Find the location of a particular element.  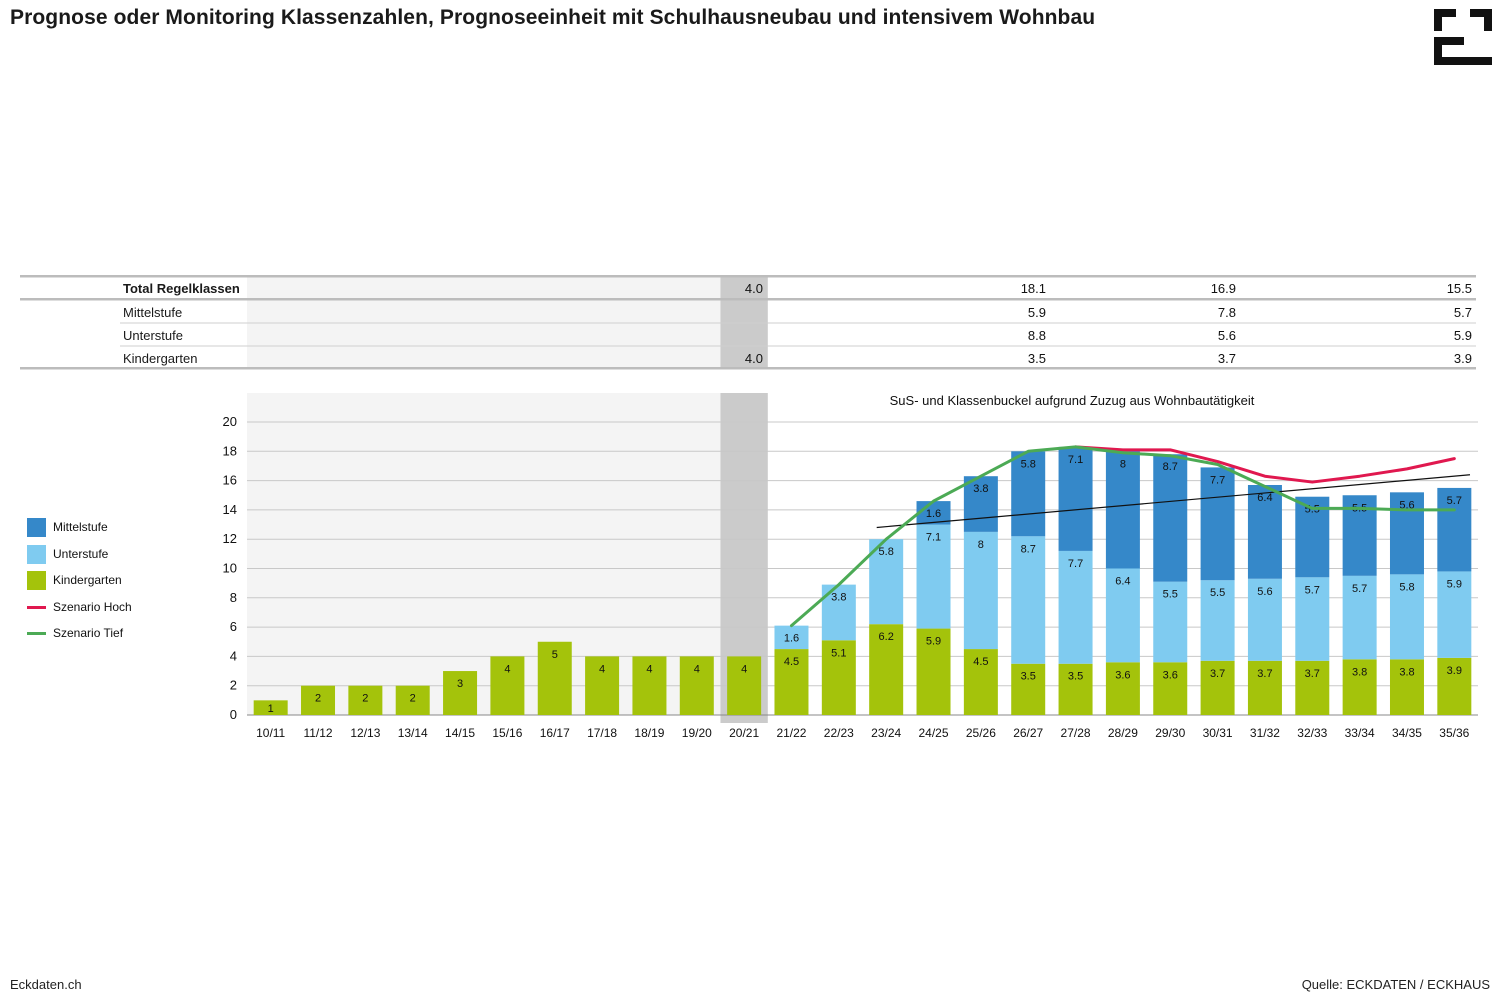

bar-label-kindergarten: 3.8 is located at coordinates (1406, 672).